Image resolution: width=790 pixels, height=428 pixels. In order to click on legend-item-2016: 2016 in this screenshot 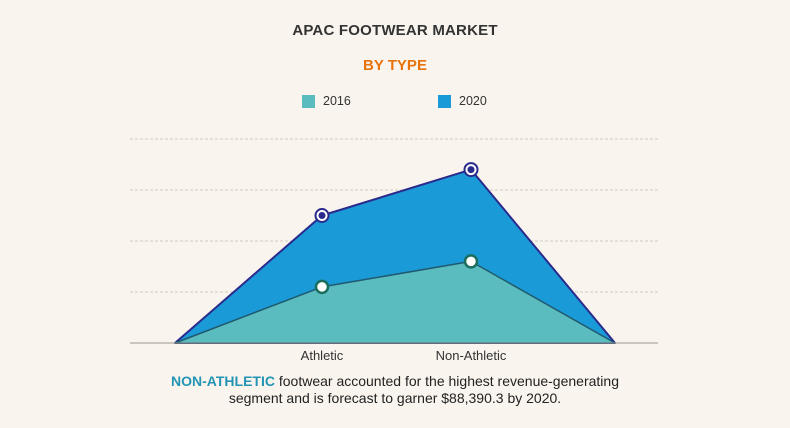, I will do `click(326, 101)`.